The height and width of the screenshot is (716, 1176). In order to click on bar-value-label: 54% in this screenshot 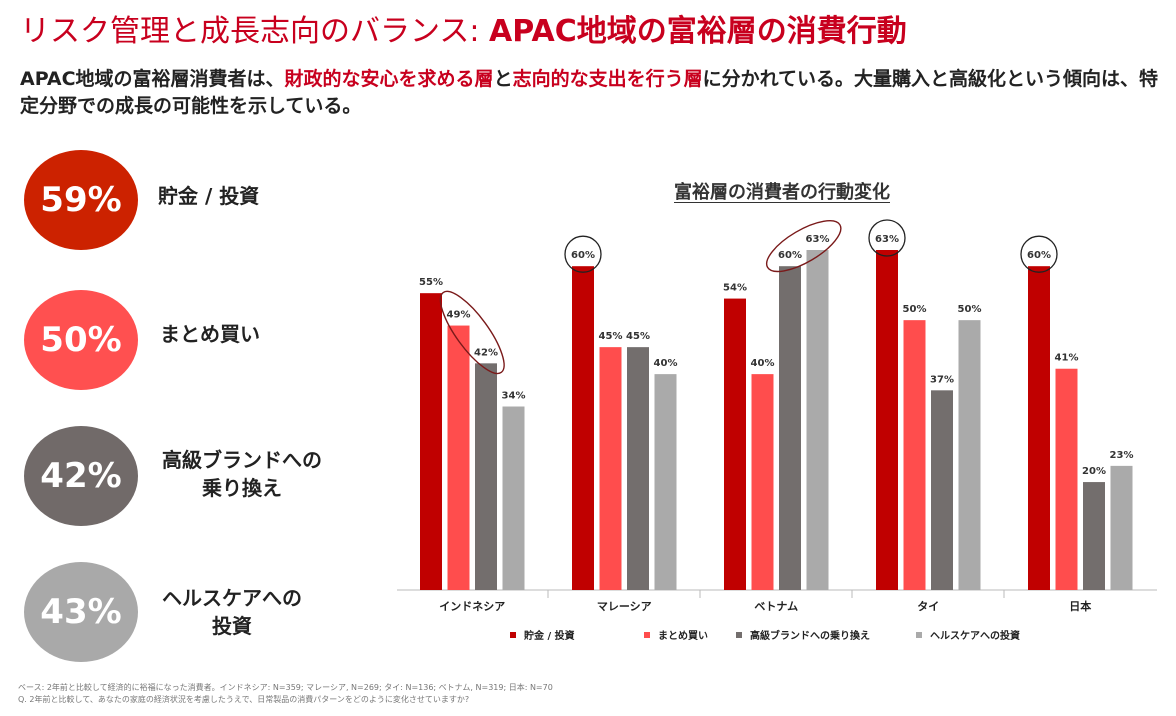, I will do `click(735, 288)`.